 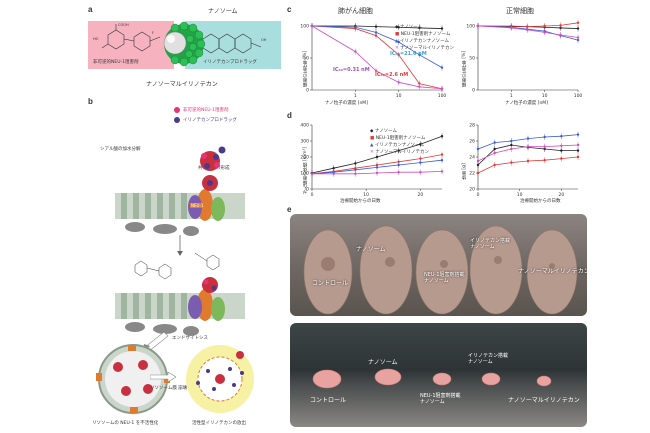 What do you see at coordinates (330, 283) in the screenshot?
I see `mouse-label-control: コントロール` at bounding box center [330, 283].